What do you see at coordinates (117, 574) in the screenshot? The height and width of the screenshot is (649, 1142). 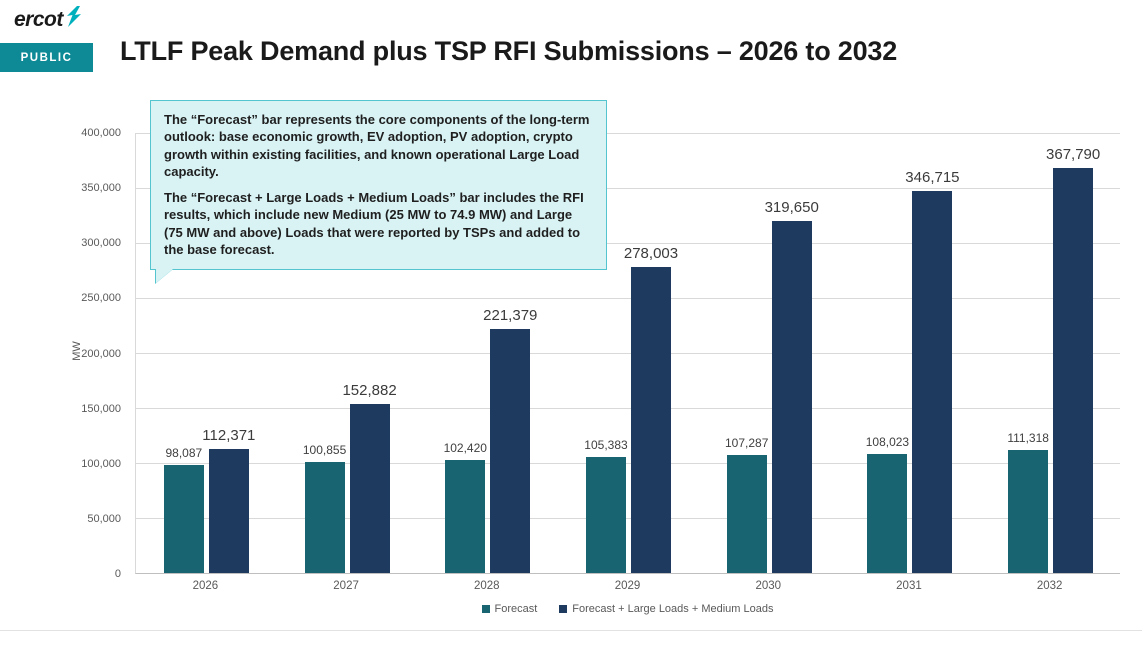 I see `y-tick-label: 0` at bounding box center [117, 574].